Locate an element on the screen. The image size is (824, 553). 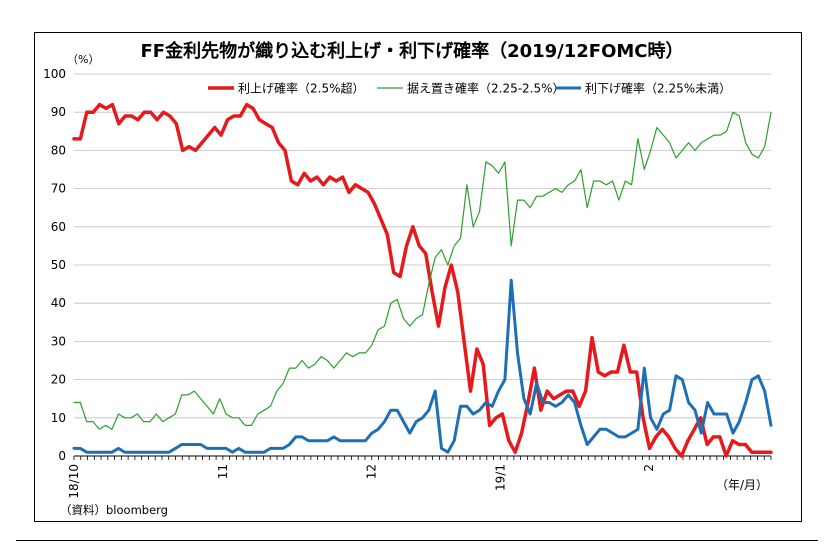
y-axis-ticks: 0 10 20 30 40 50 60 70 80 90 100 is located at coordinates (54, 265).